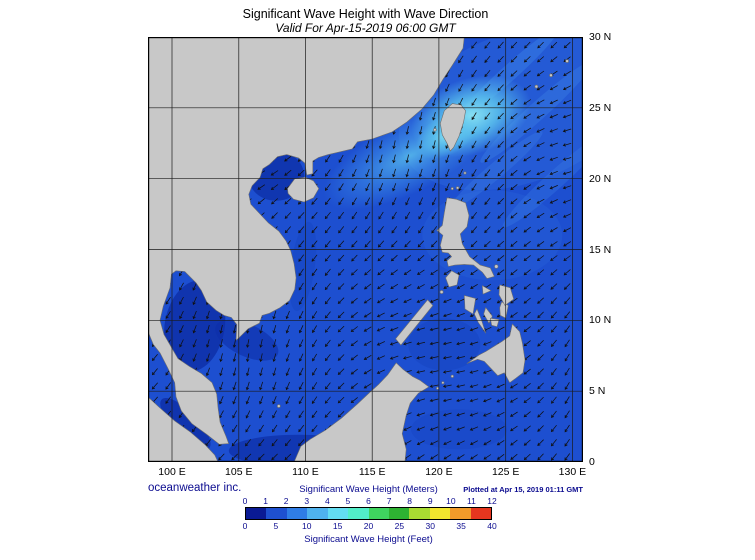 This screenshot has width=755, height=560. What do you see at coordinates (492, 526) in the screenshot?
I see `feet-tick-40: 40` at bounding box center [492, 526].